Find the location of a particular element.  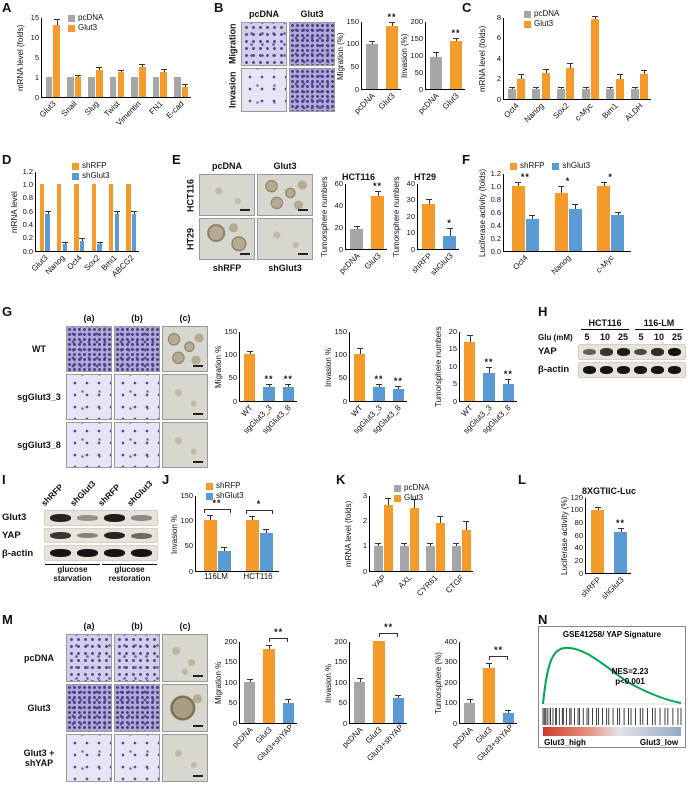

plot-area: ** is located at coordinates (268, 675).